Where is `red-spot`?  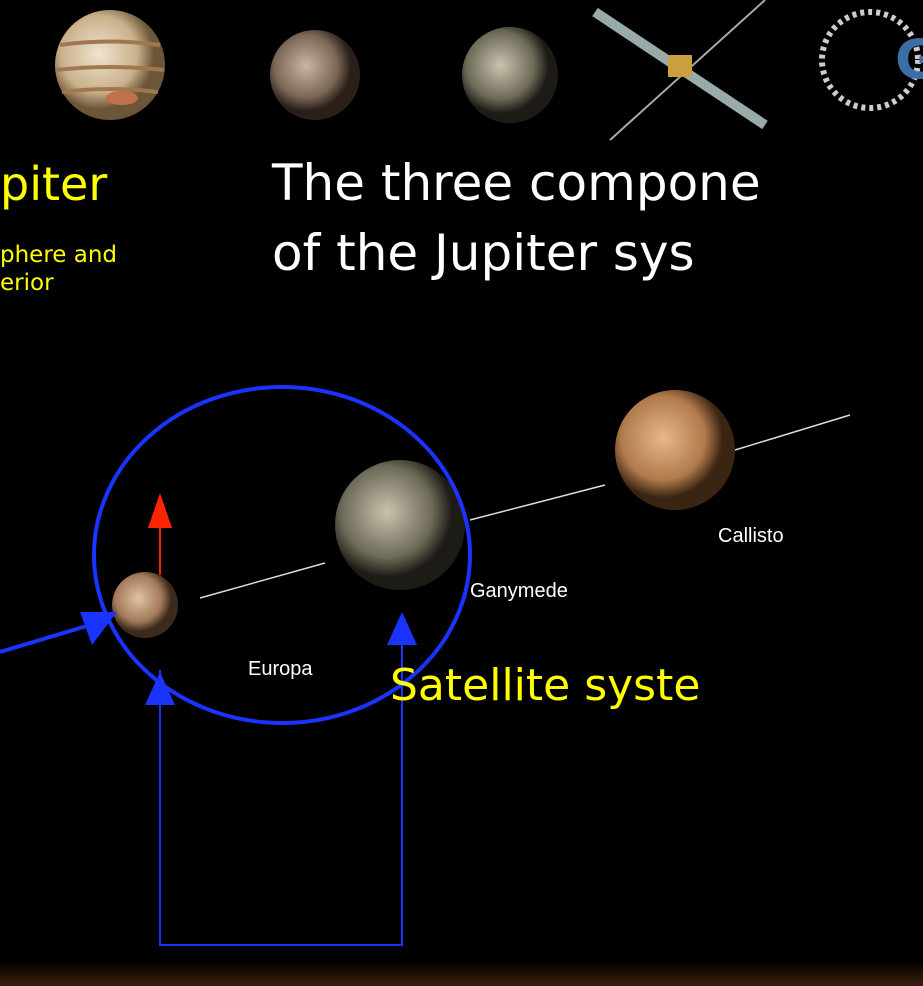
red-spot is located at coordinates (122, 98).